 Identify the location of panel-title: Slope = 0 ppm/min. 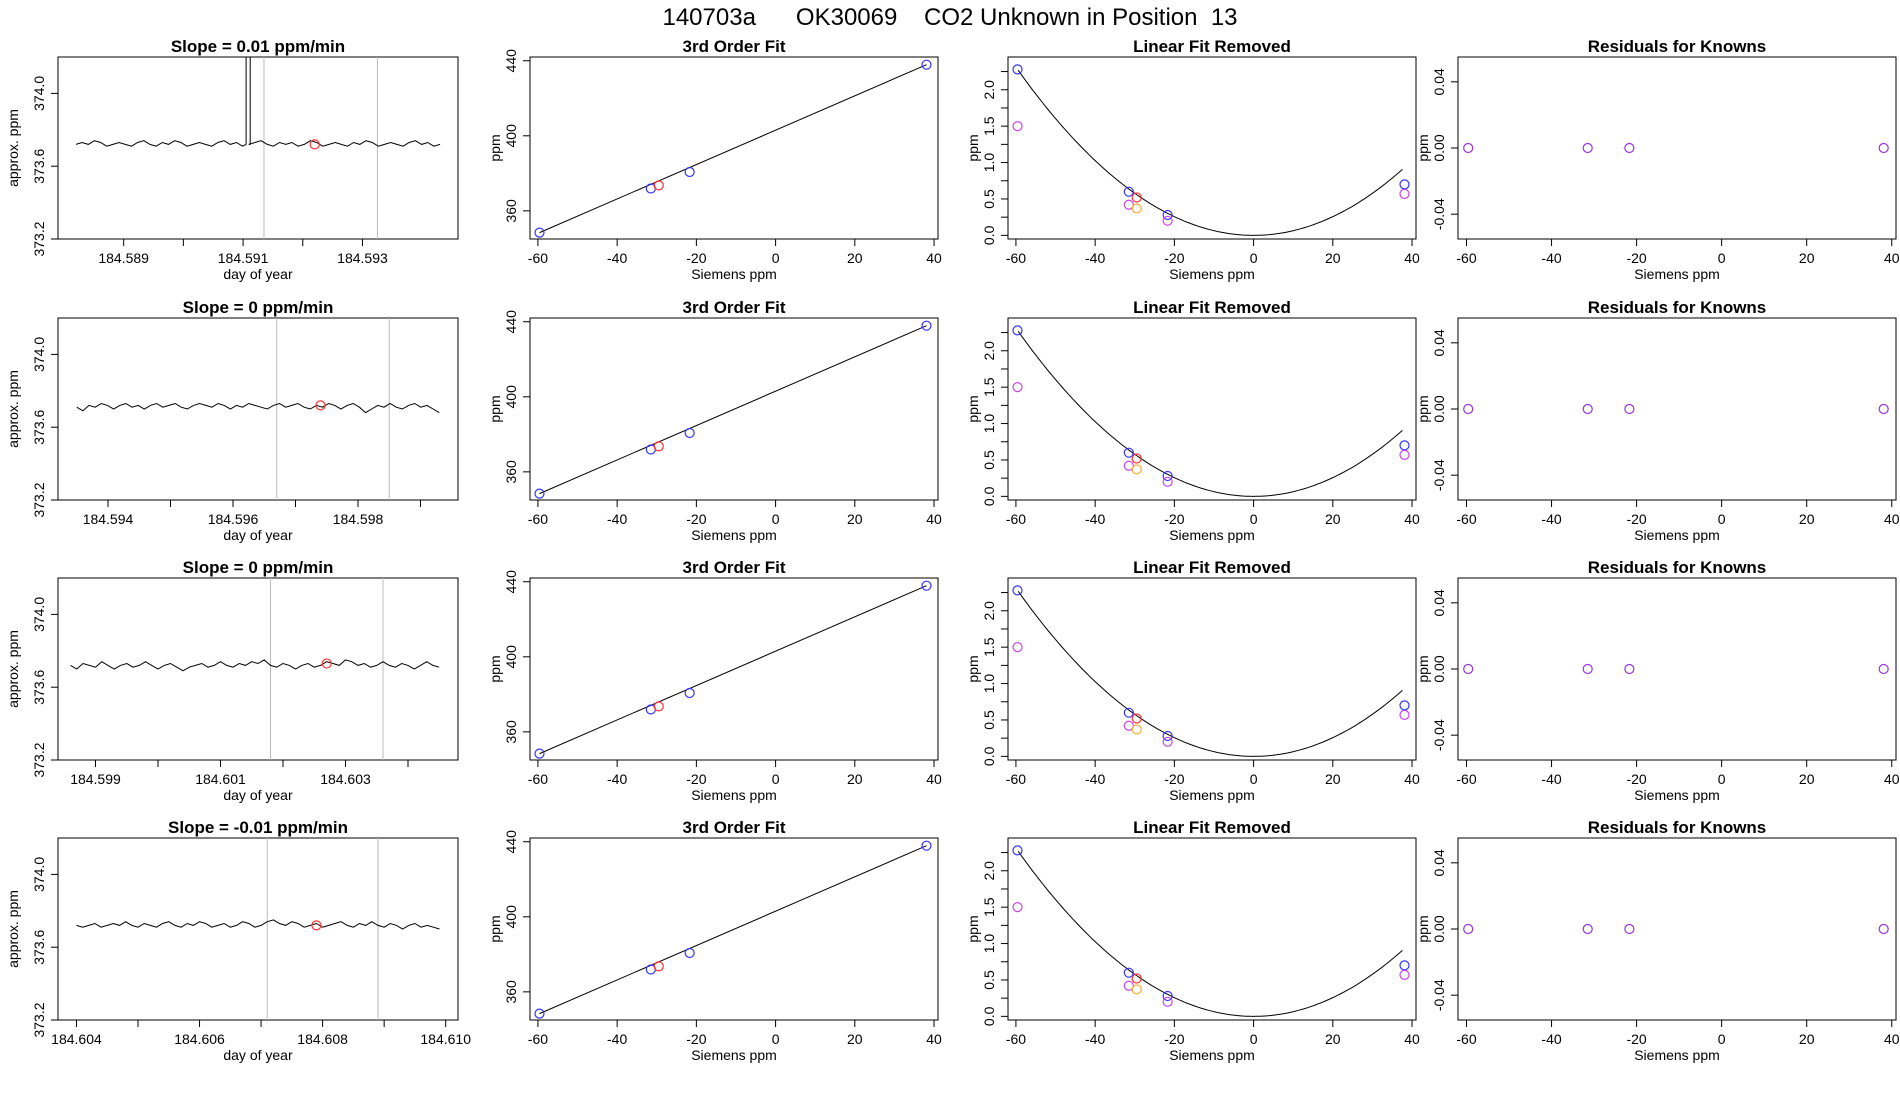
(258, 307).